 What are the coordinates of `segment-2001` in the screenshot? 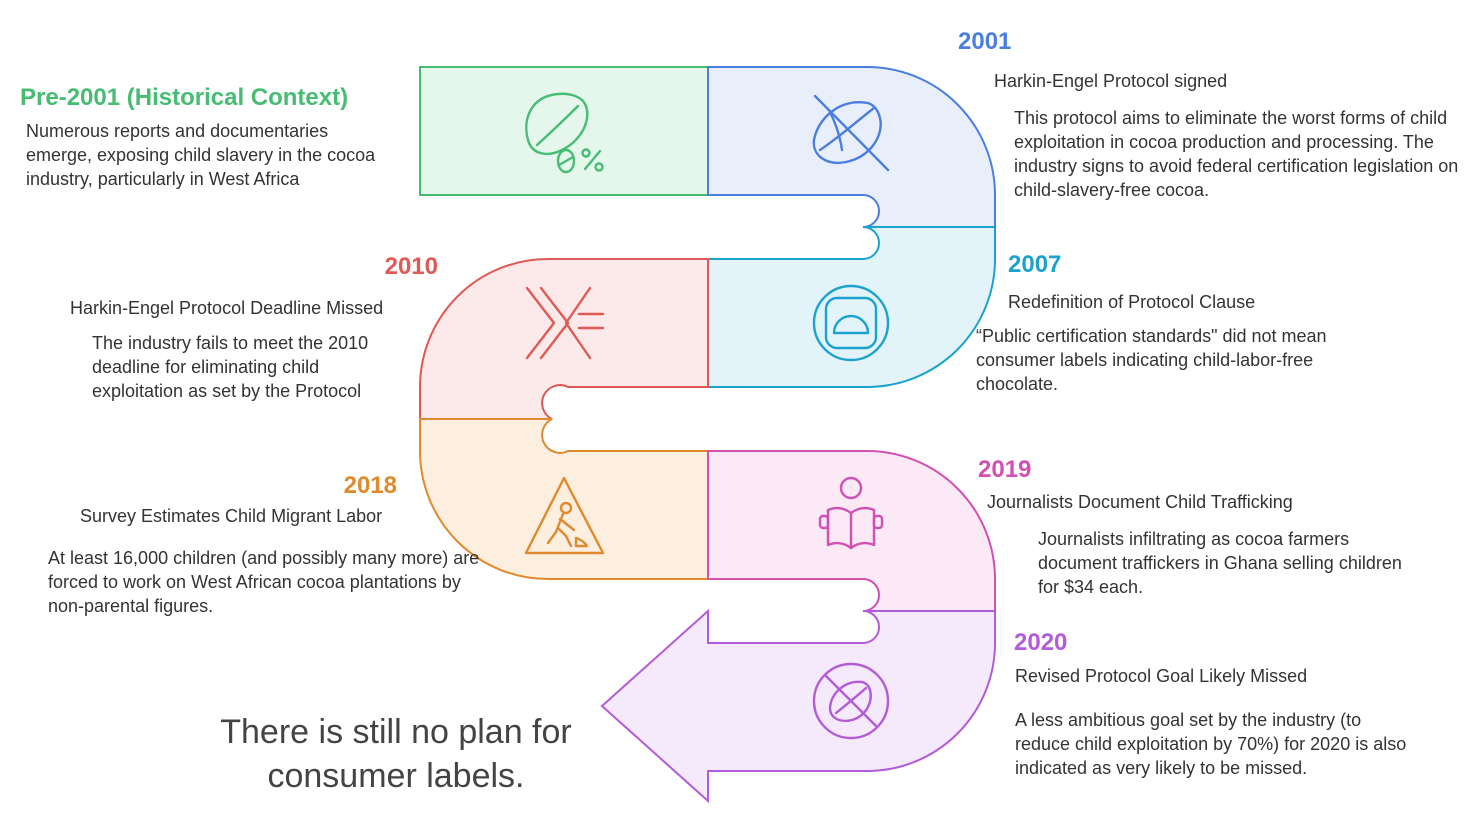 It's located at (851, 147).